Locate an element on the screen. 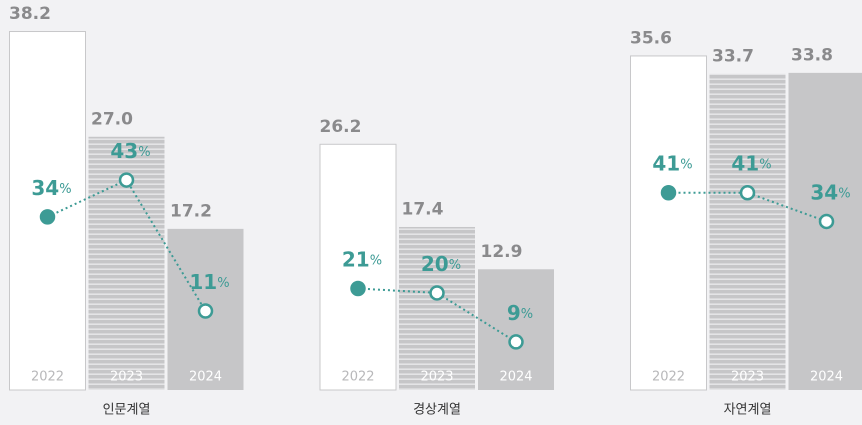 The width and height of the screenshot is (862, 425). value-label: 38.2 is located at coordinates (30, 14).